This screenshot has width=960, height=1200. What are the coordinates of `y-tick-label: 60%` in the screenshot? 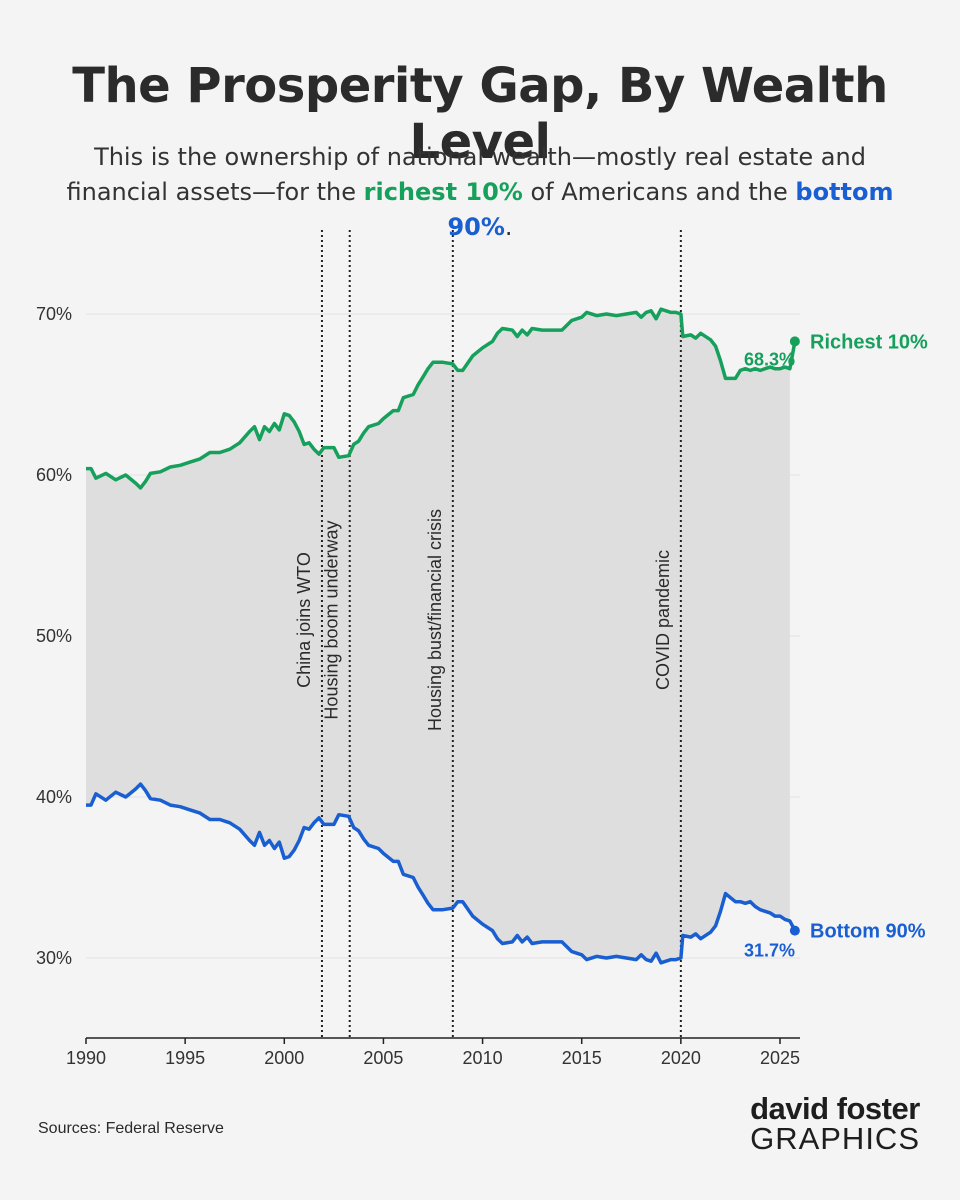 It's located at (54, 475).